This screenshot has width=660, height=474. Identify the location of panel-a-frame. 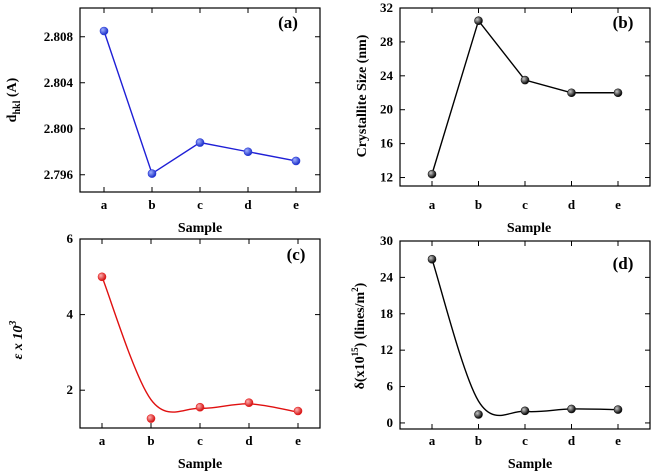
(200, 100).